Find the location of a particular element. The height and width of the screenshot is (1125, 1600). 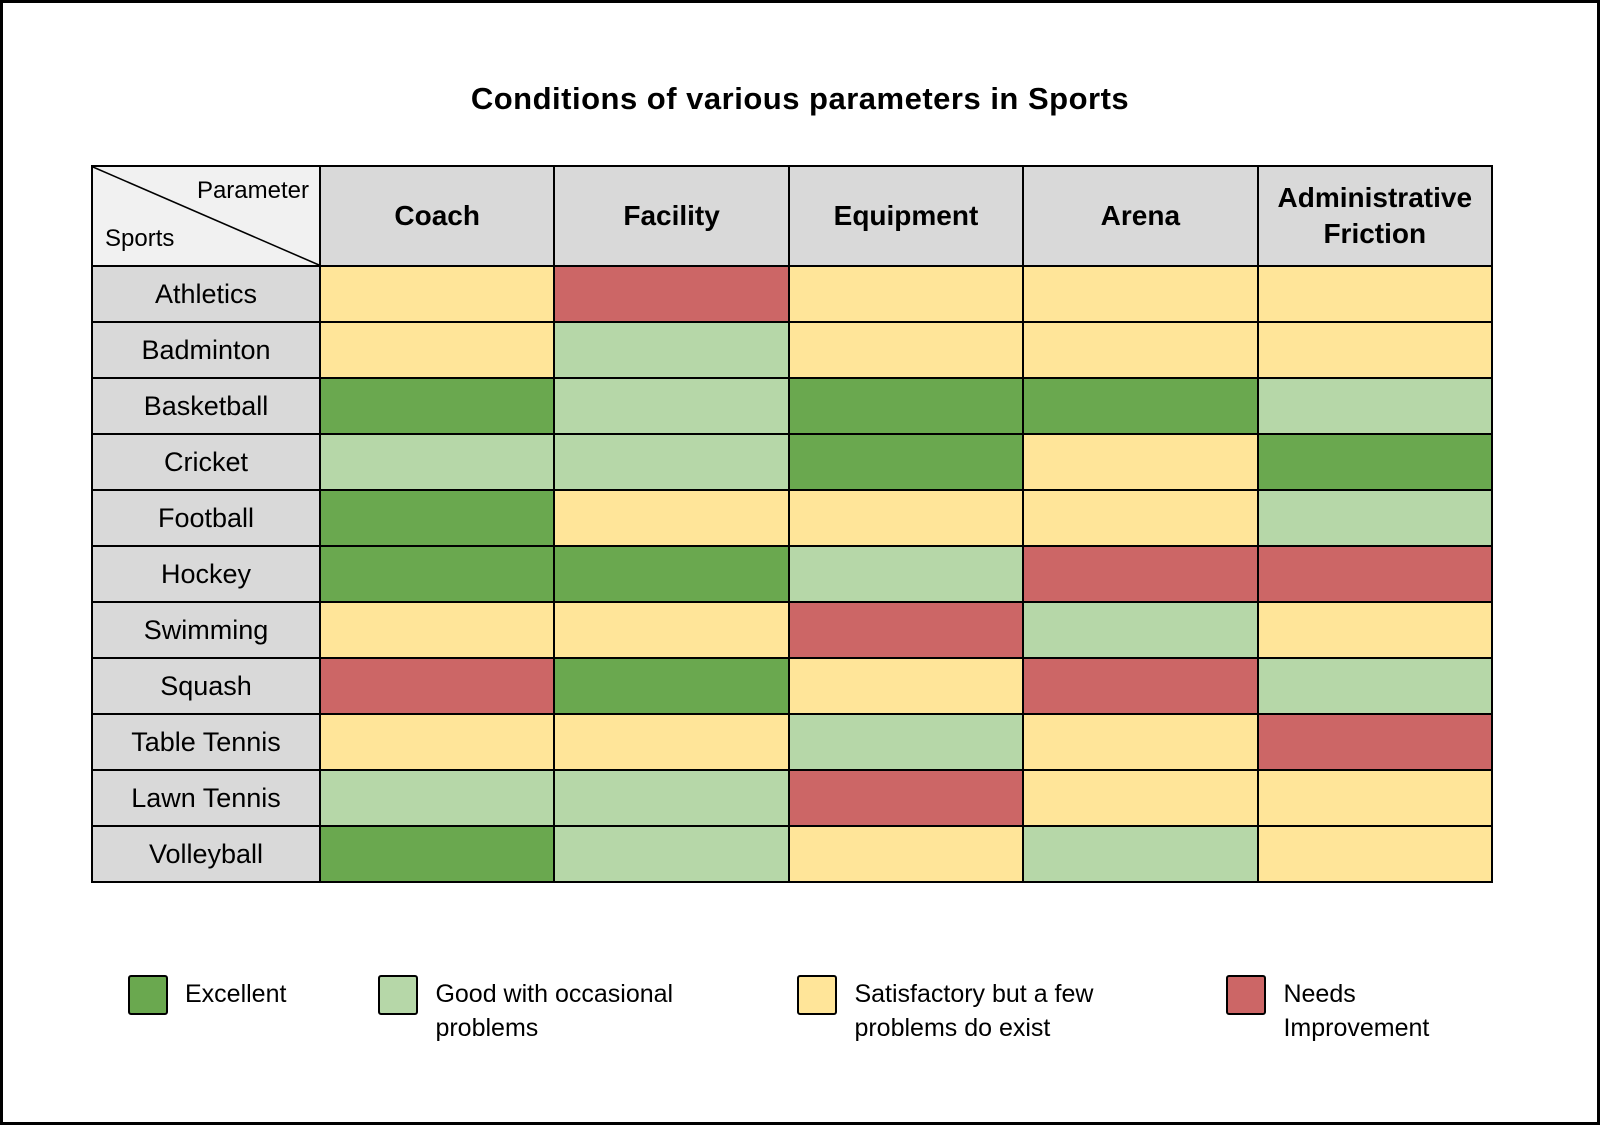

legend-item: Good with occasional problems is located at coordinates (541, 1010).